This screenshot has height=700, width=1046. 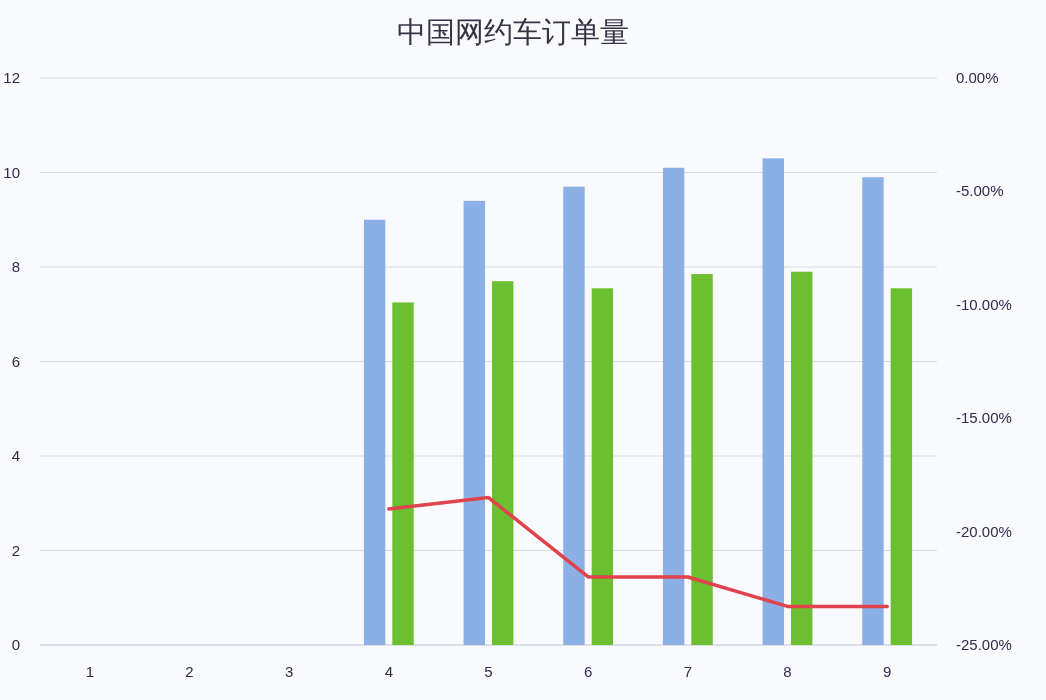 I want to click on x-tick-label: 5, so click(x=488, y=671).